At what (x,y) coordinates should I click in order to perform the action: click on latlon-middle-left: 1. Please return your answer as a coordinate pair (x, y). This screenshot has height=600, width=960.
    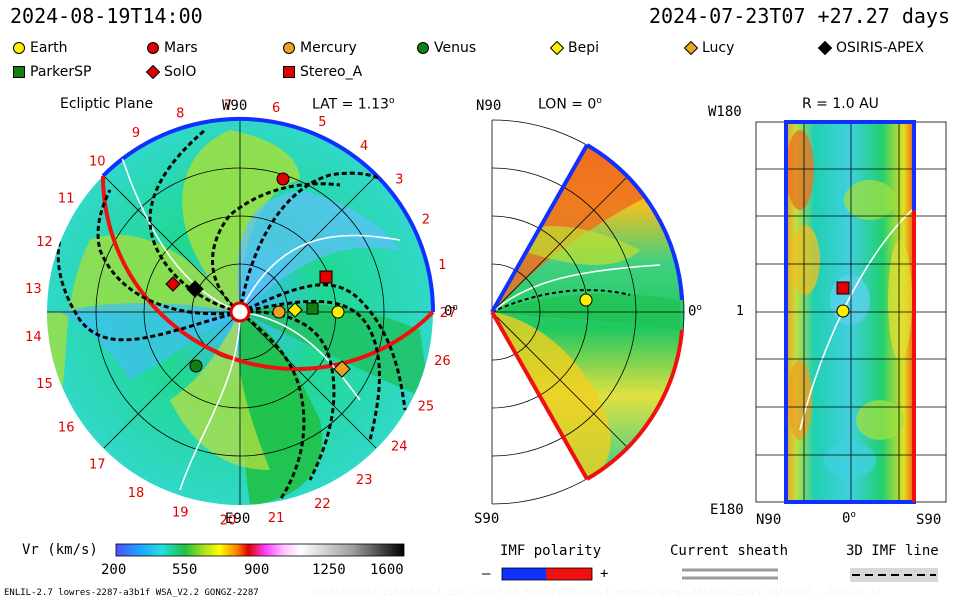
    Looking at the image, I should click on (740, 311).